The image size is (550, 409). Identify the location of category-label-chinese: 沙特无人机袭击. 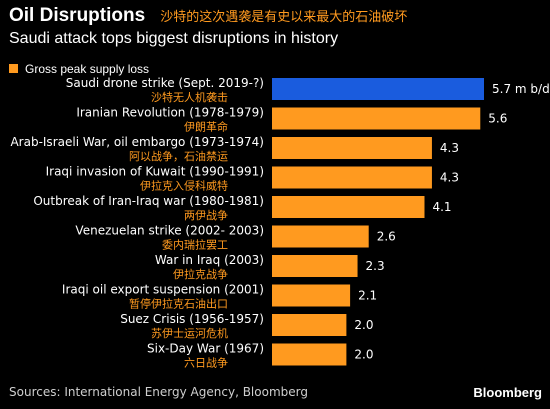
(189, 97).